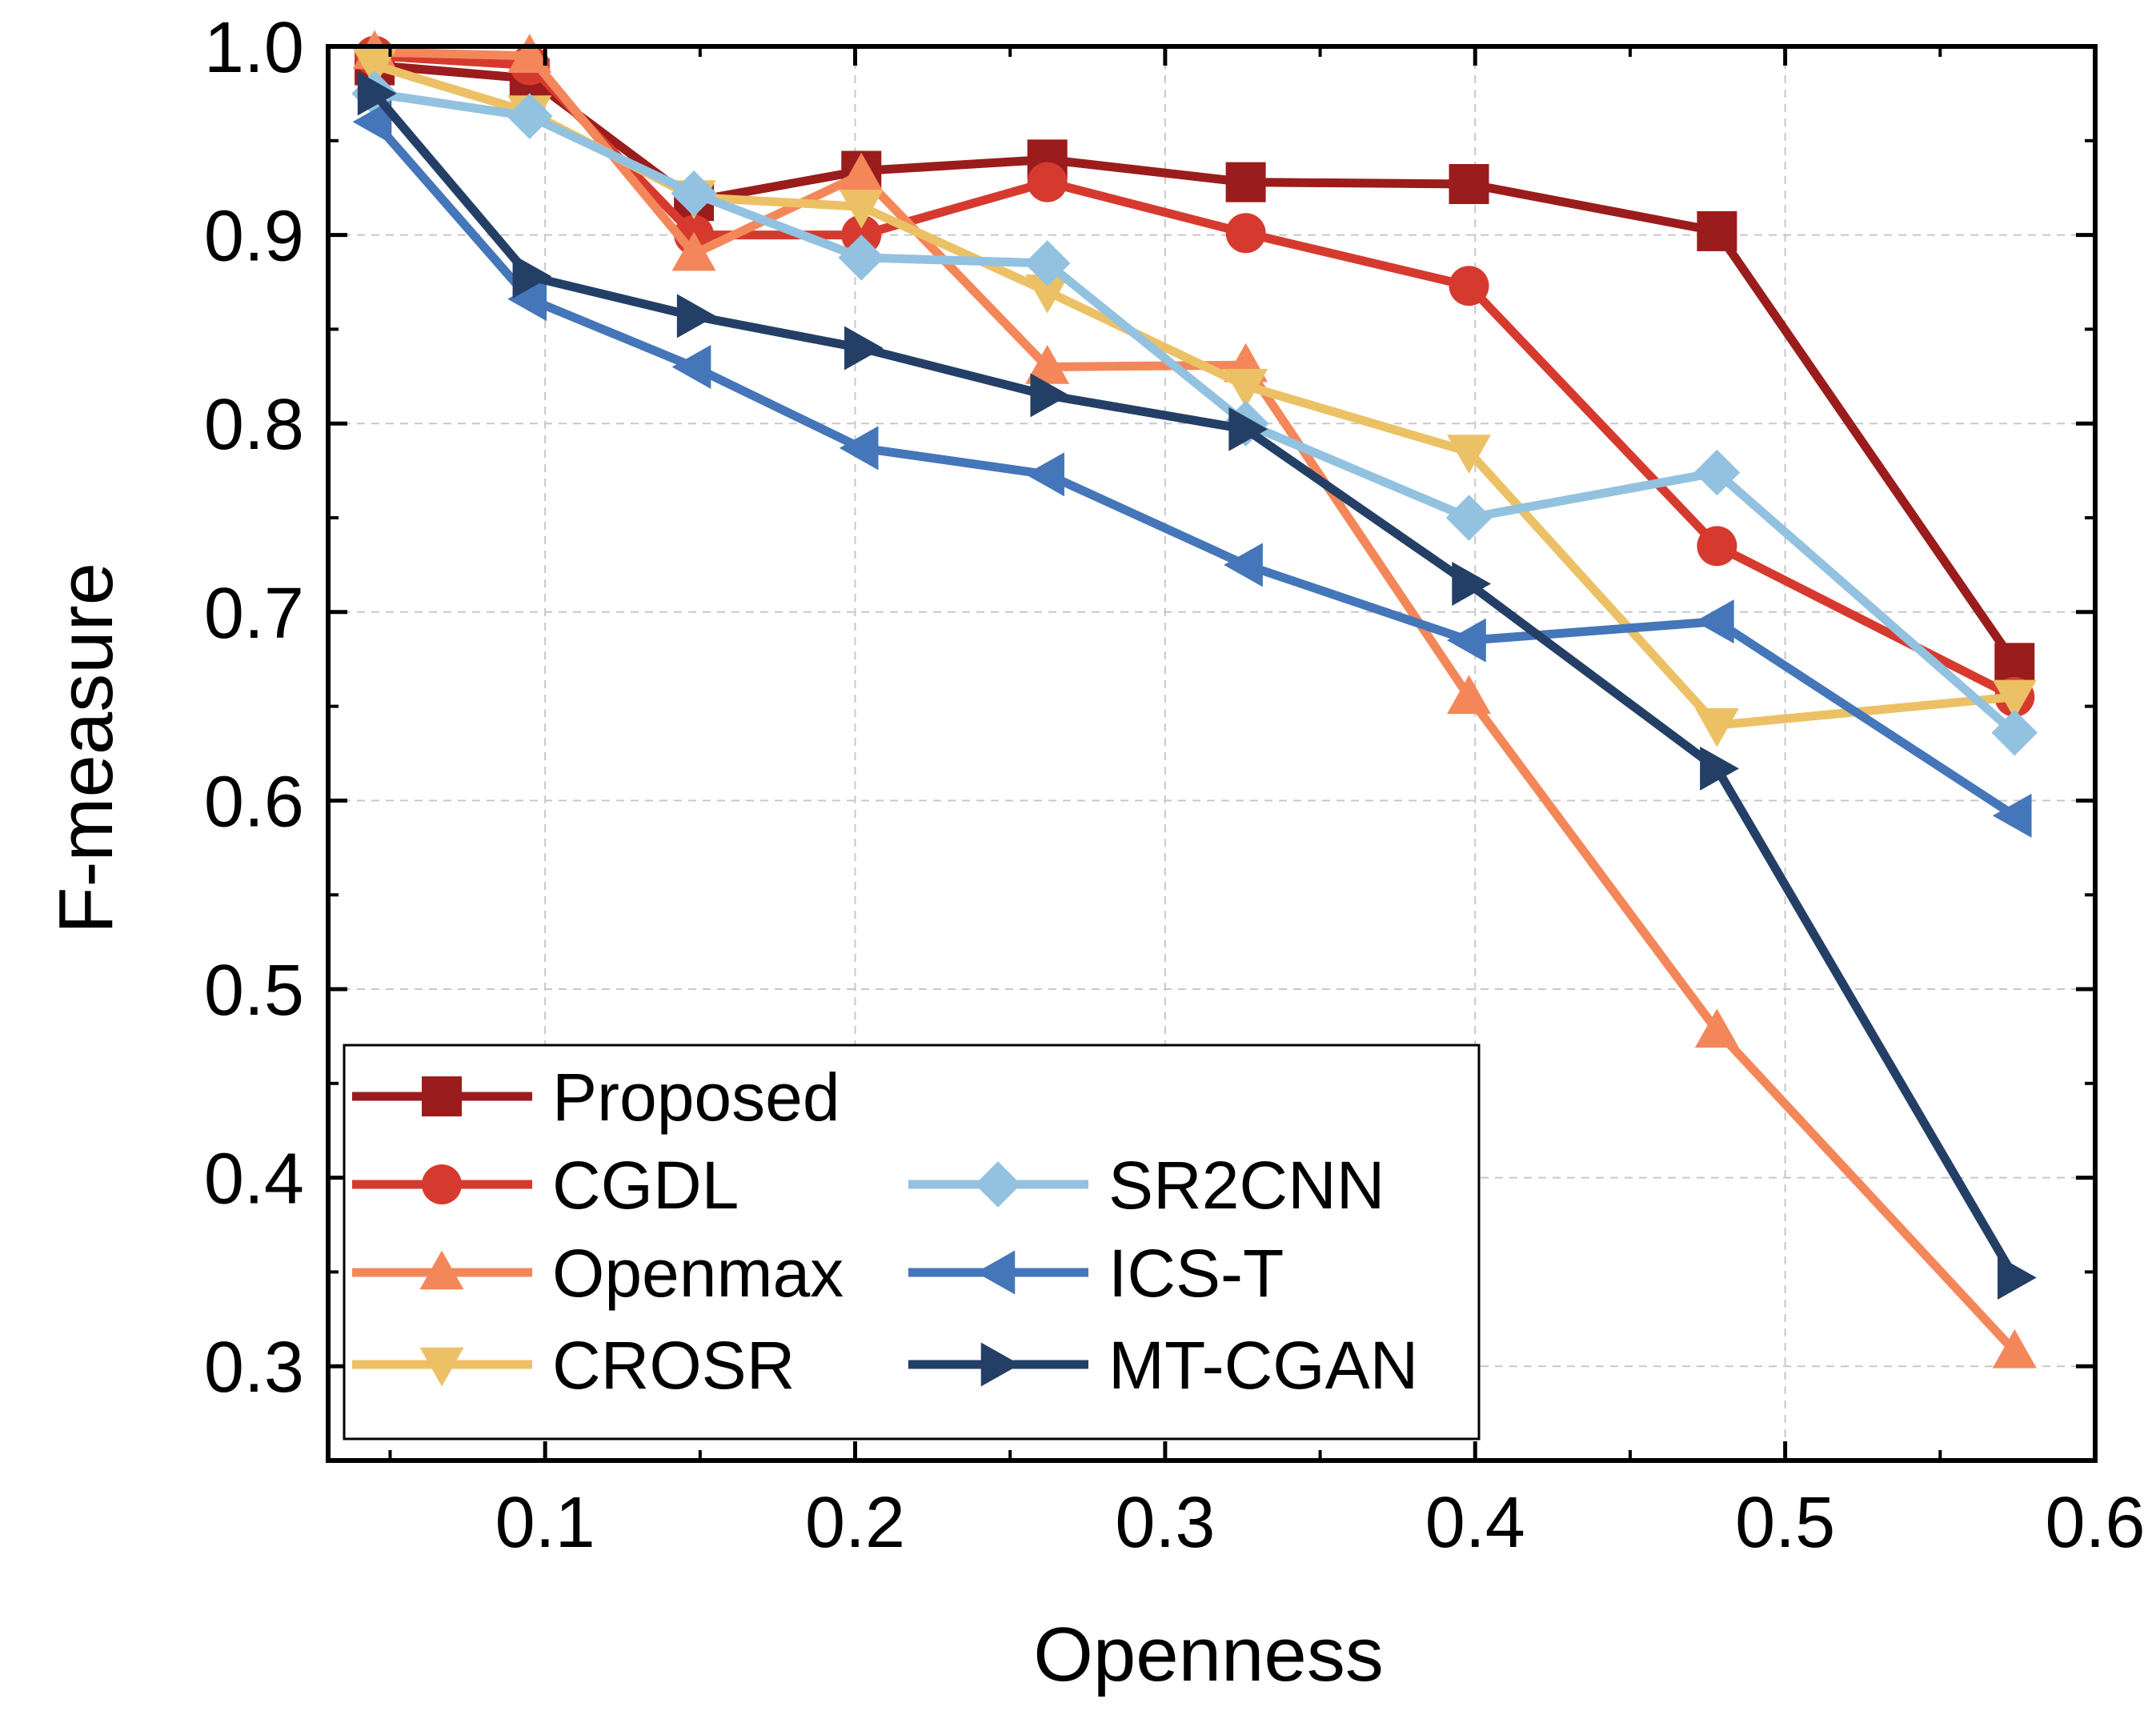 The height and width of the screenshot is (1731, 2156). I want to click on legend-box, so click(912, 1242).